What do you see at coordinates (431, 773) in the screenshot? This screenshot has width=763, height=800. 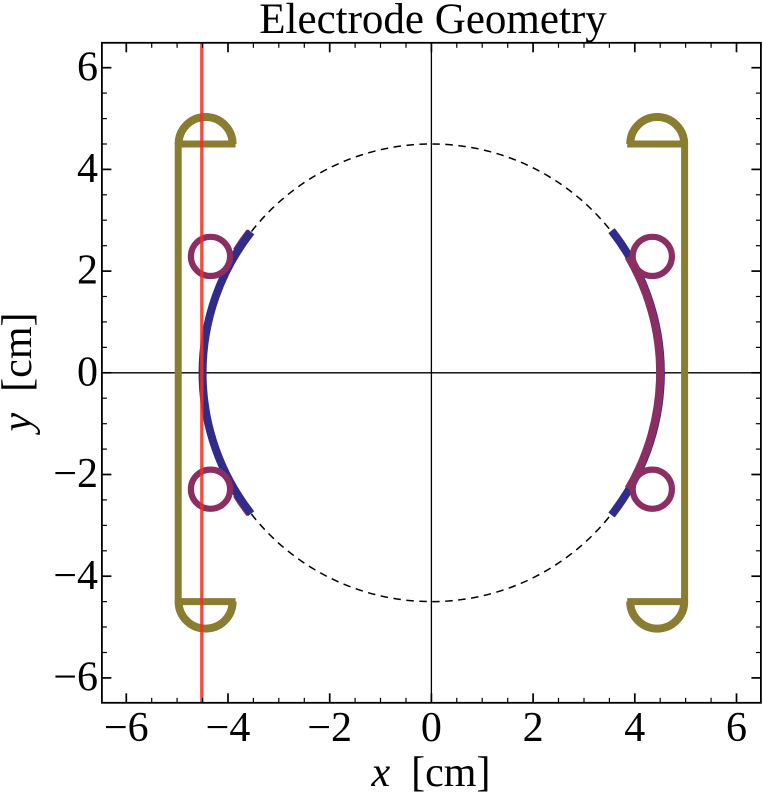 I see `svg-text: x [cm]` at bounding box center [431, 773].